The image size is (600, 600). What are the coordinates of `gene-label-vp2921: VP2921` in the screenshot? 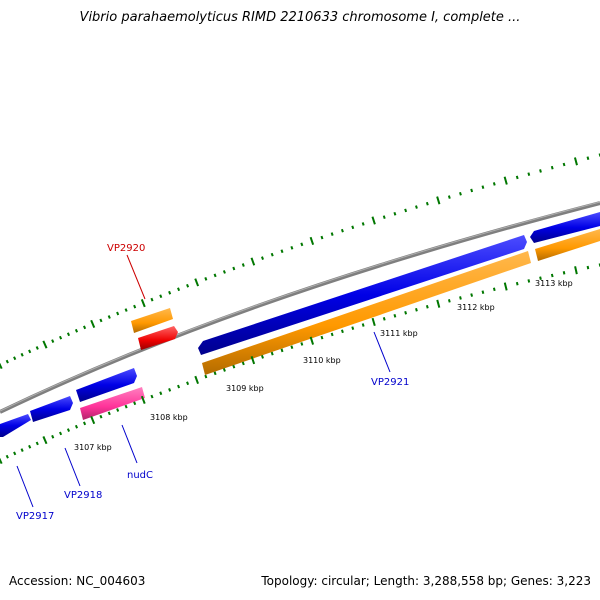 It's located at (390, 382).